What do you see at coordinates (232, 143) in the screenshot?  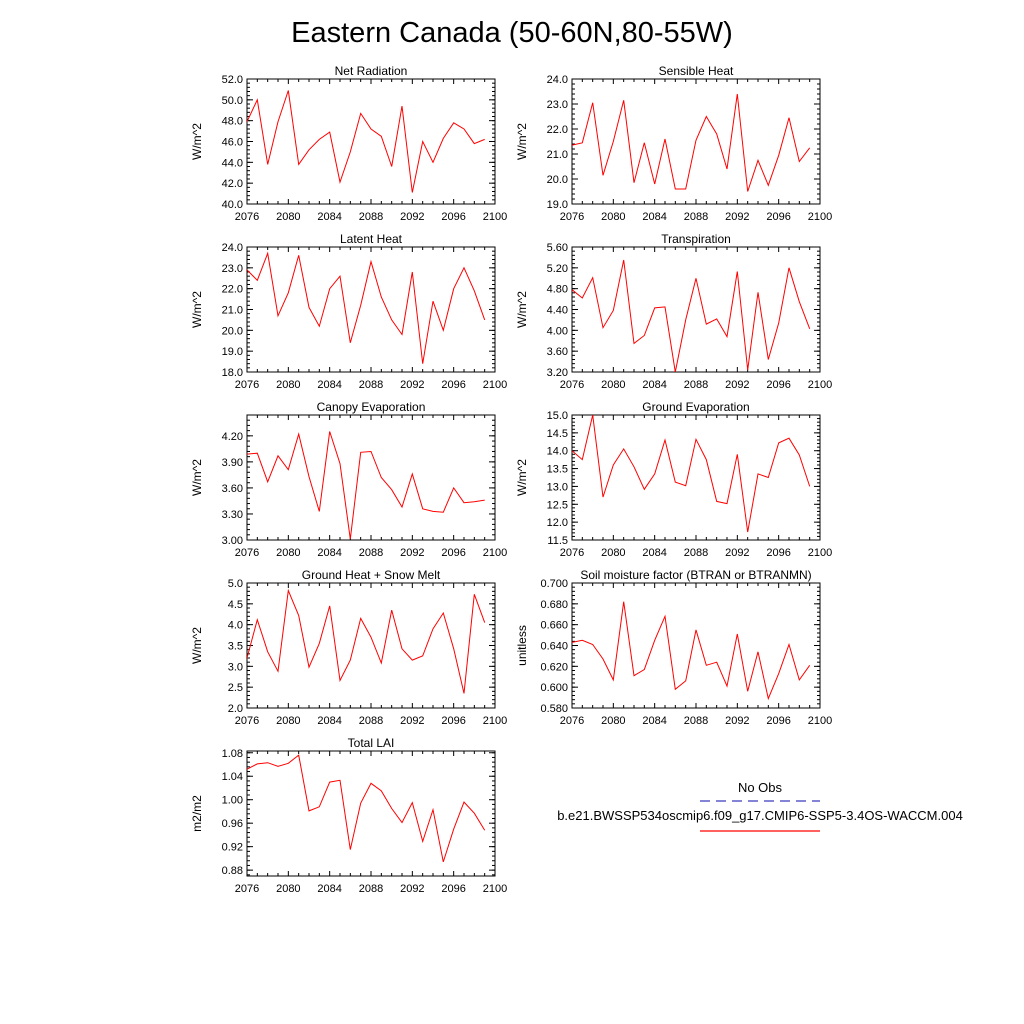 I see `y-tick-label: 46.0` at bounding box center [232, 143].